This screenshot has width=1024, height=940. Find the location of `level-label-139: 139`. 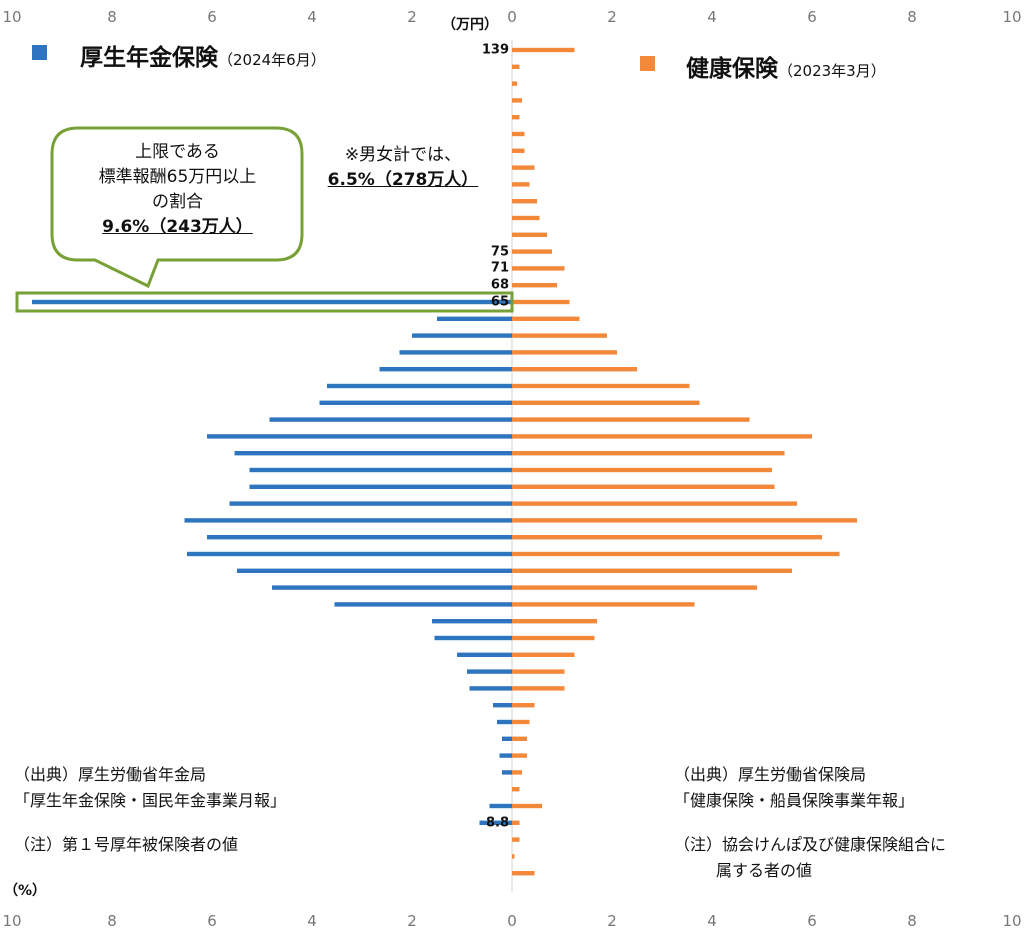

level-label-139: 139 is located at coordinates (495, 50).